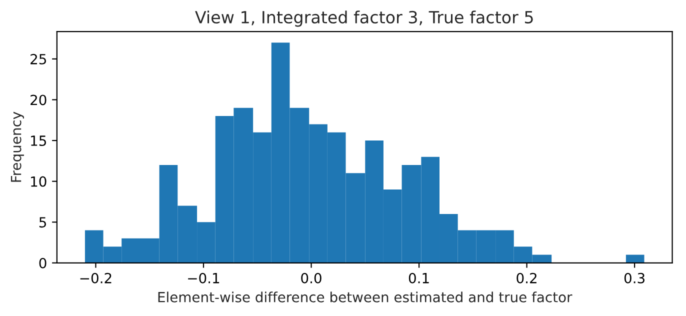 This screenshot has width=686, height=316. I want to click on y-axis-title: Frequency, so click(17, 147).